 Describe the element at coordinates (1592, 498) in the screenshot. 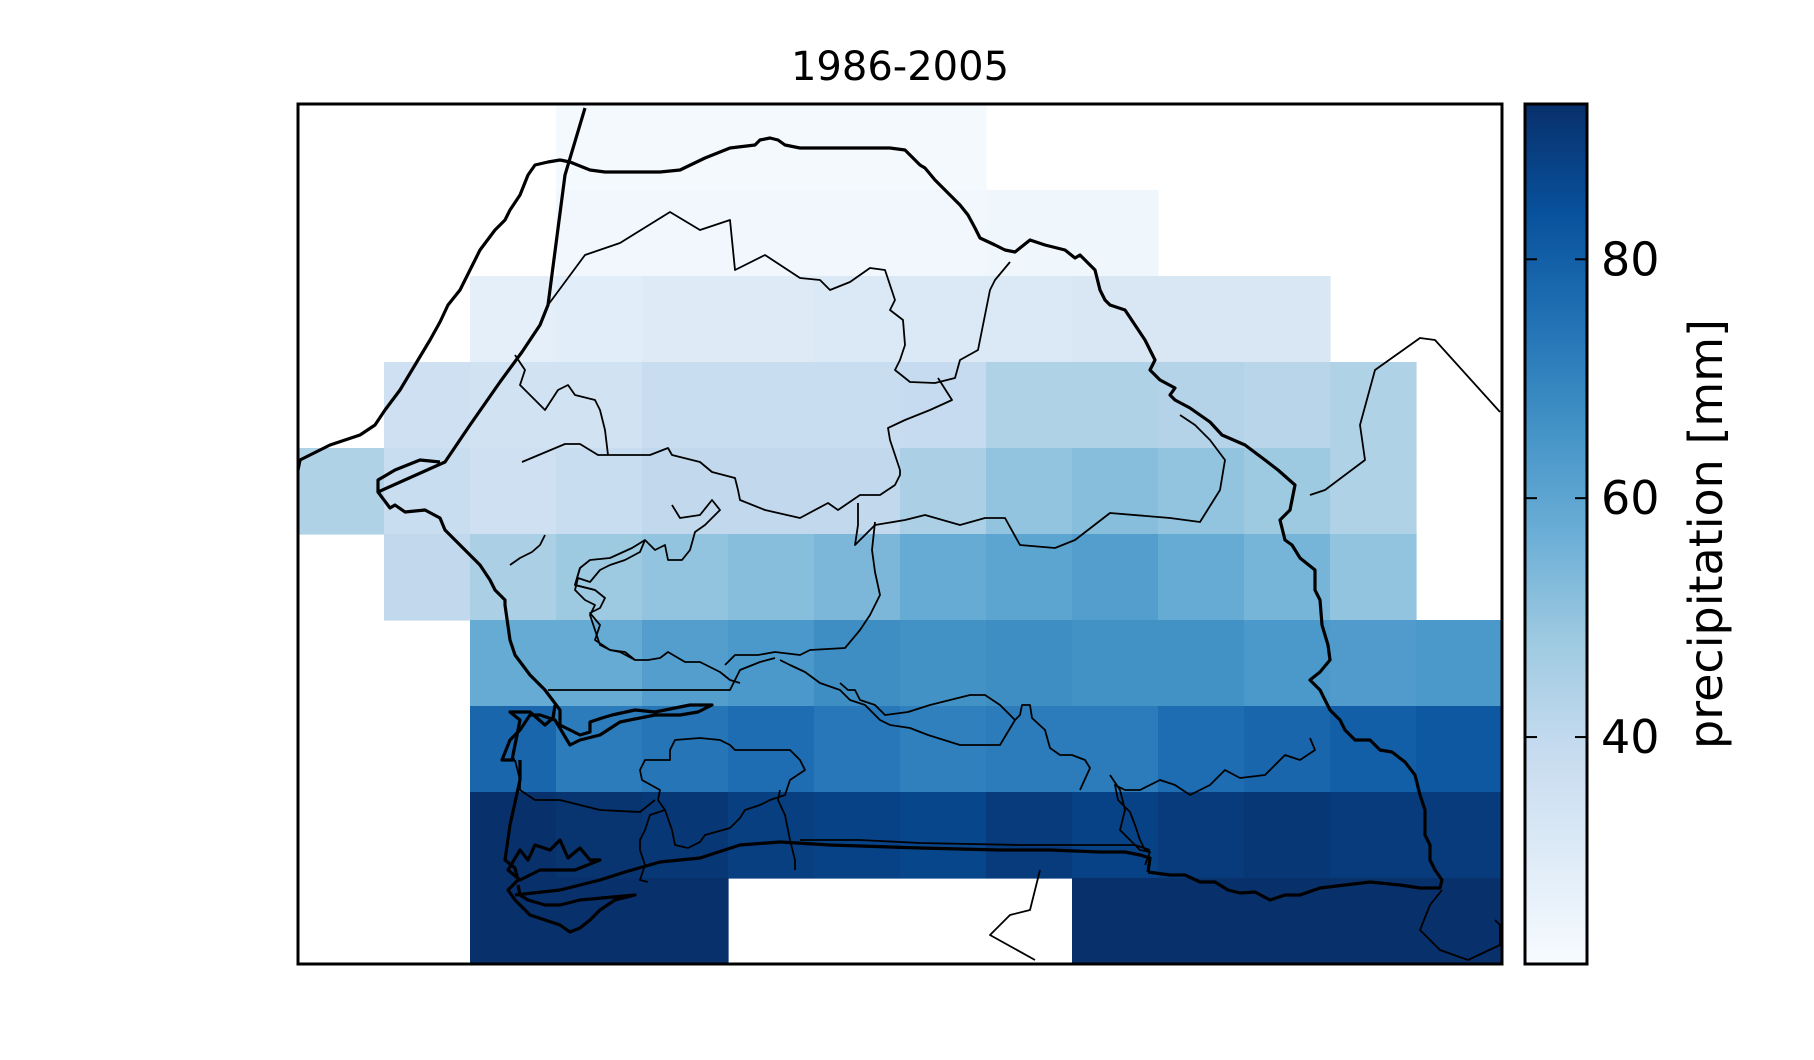

I see `colorbar-ticks: 40 60 80` at that location.